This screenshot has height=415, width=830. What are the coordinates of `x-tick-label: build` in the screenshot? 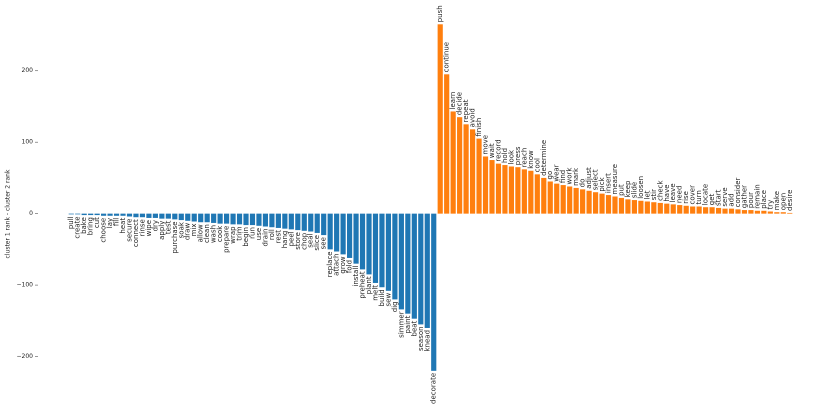 It's located at (382, 297).